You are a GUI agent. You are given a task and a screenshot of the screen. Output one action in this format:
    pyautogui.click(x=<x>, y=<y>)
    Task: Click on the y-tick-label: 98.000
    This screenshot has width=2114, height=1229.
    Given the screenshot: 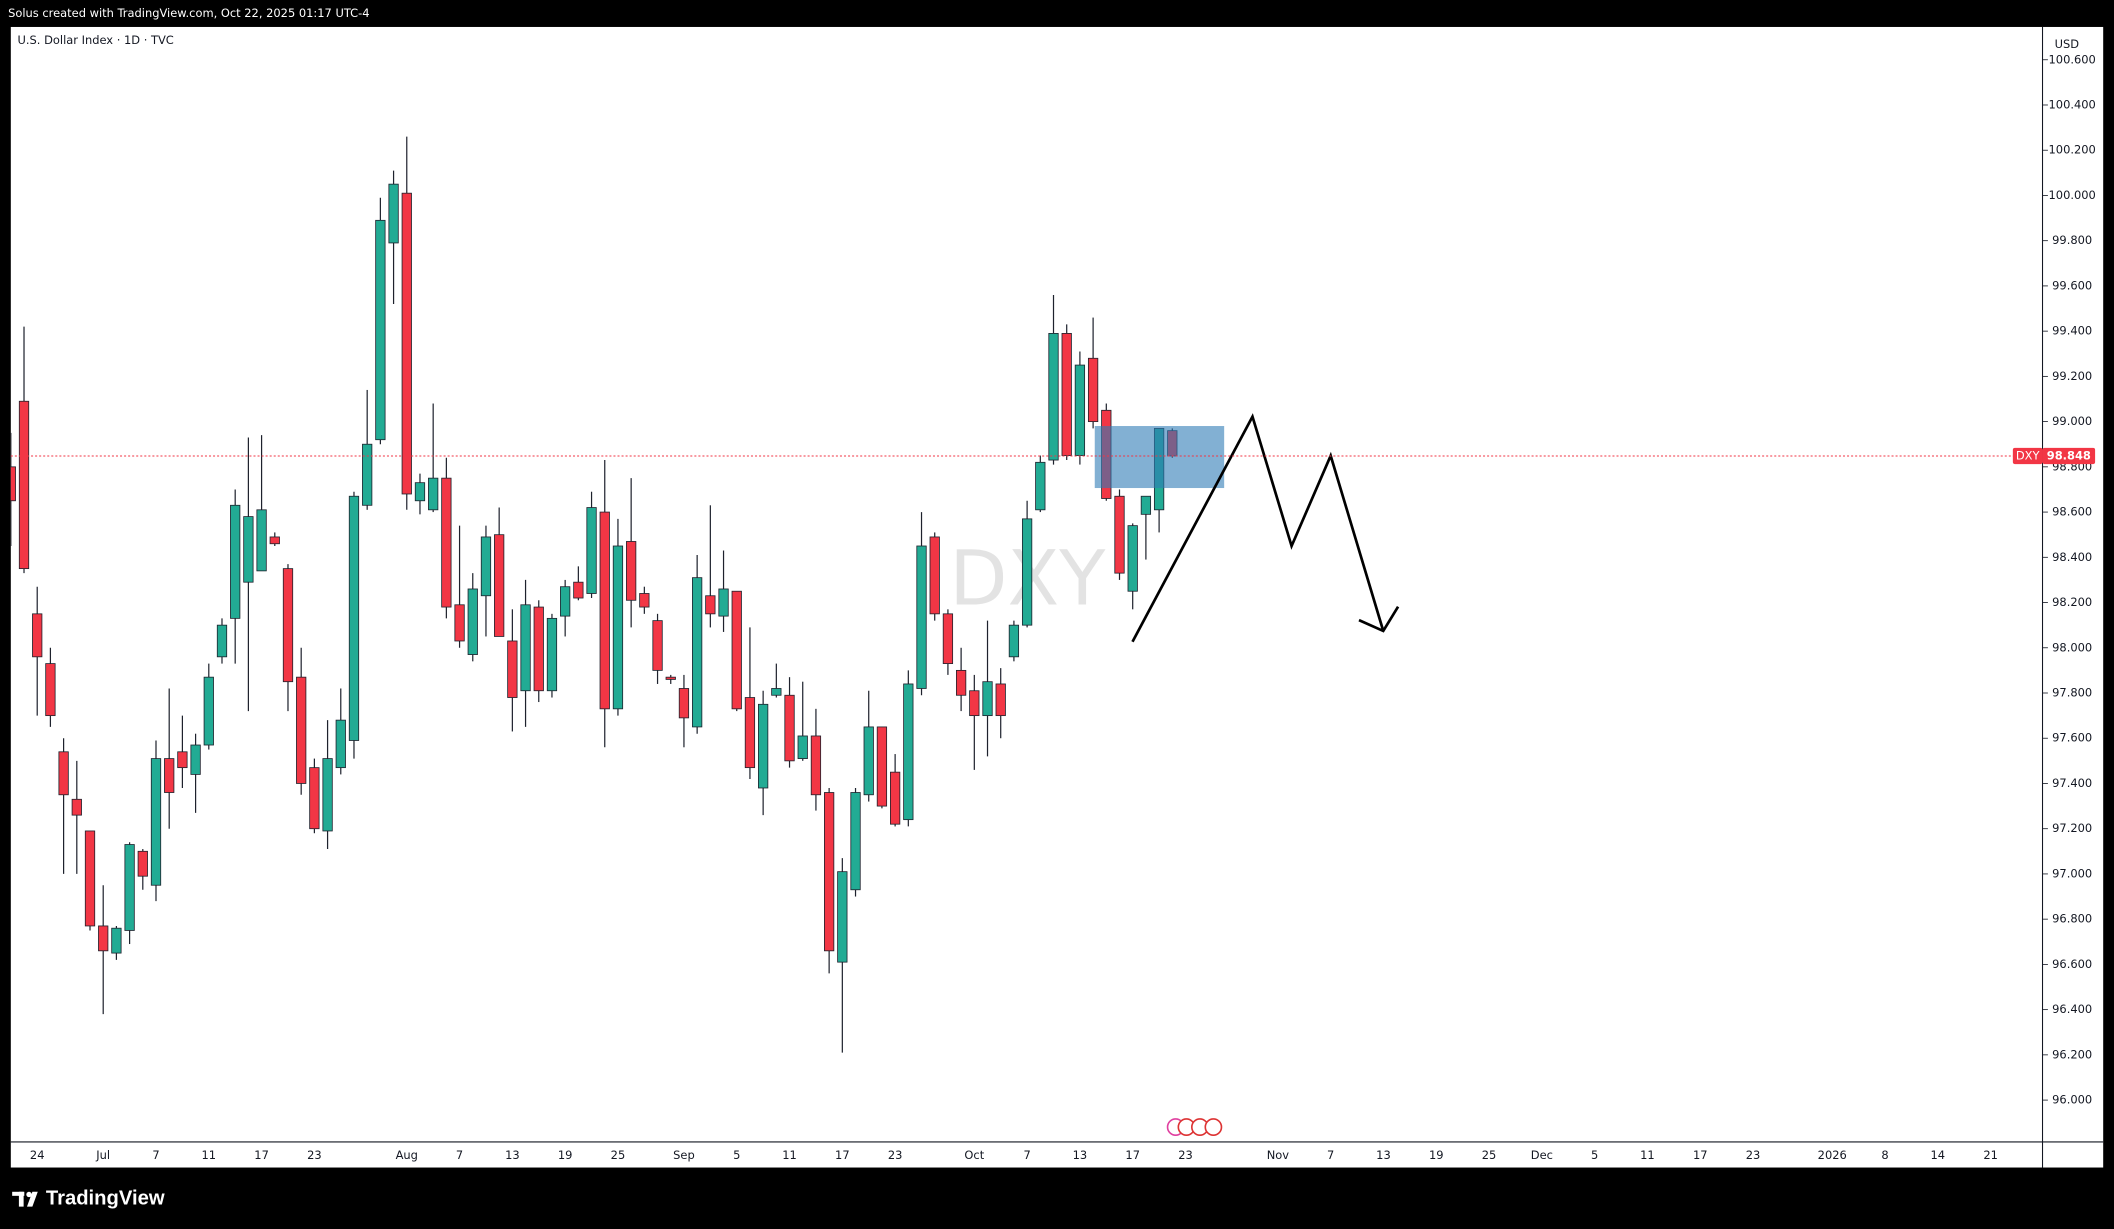 What is the action you would take?
    pyautogui.click(x=2072, y=647)
    